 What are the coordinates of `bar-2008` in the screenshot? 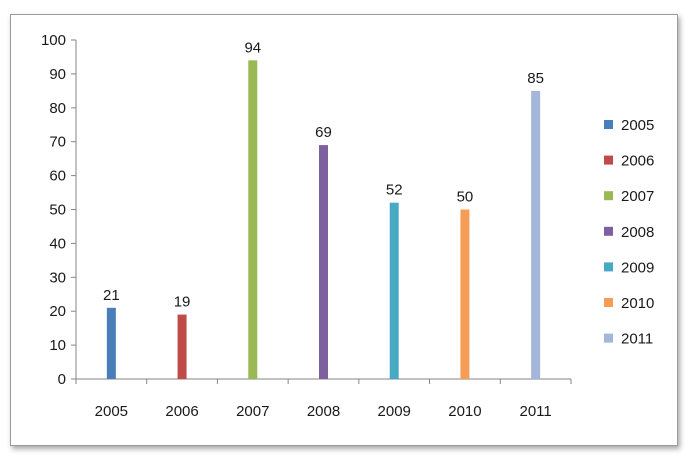 It's located at (323, 262).